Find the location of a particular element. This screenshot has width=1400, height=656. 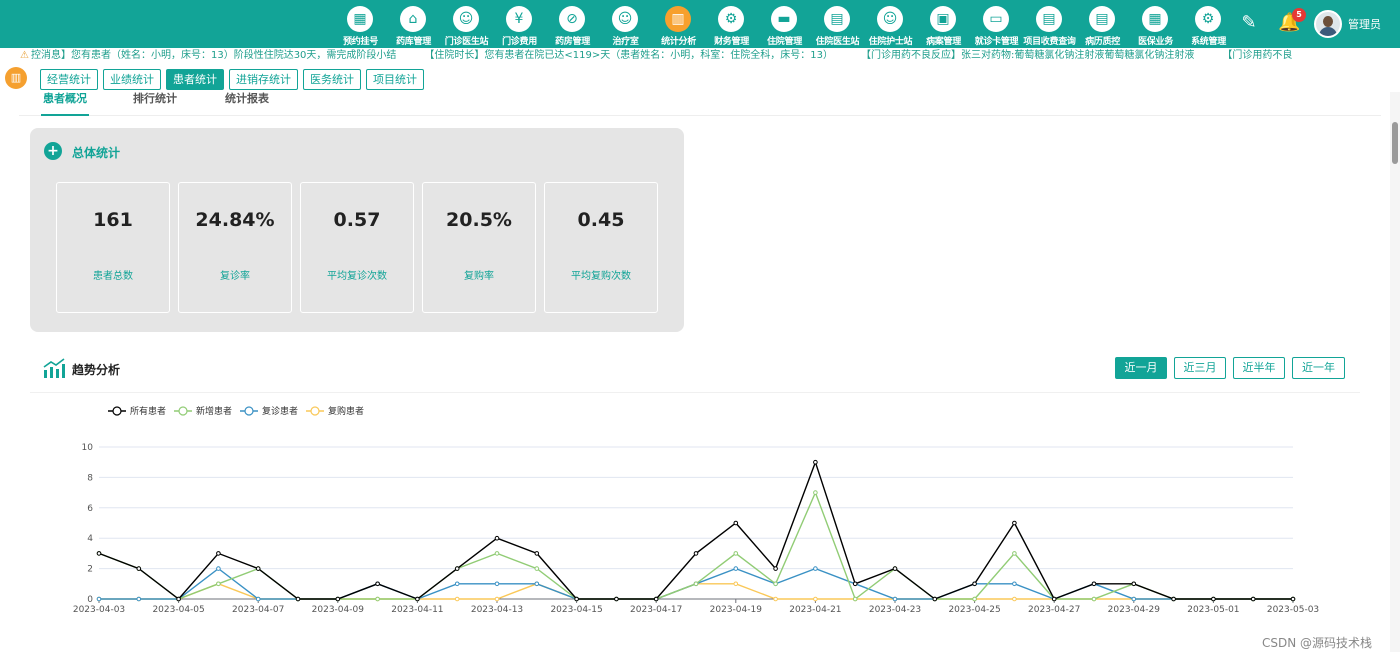

nav-item: ☺ 治疗室 is located at coordinates (625, 24).